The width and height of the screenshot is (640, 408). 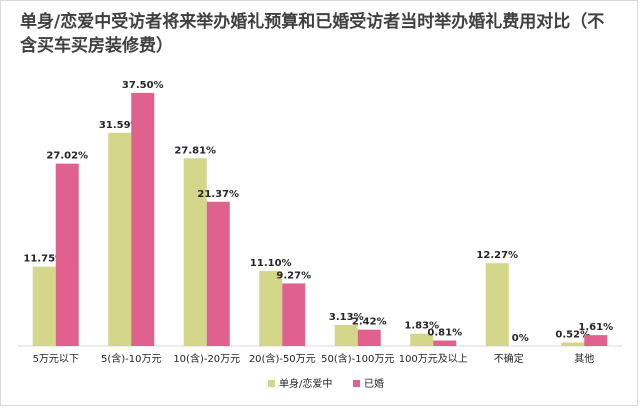 I want to click on category-label-0: 5万元以下, so click(x=56, y=359).